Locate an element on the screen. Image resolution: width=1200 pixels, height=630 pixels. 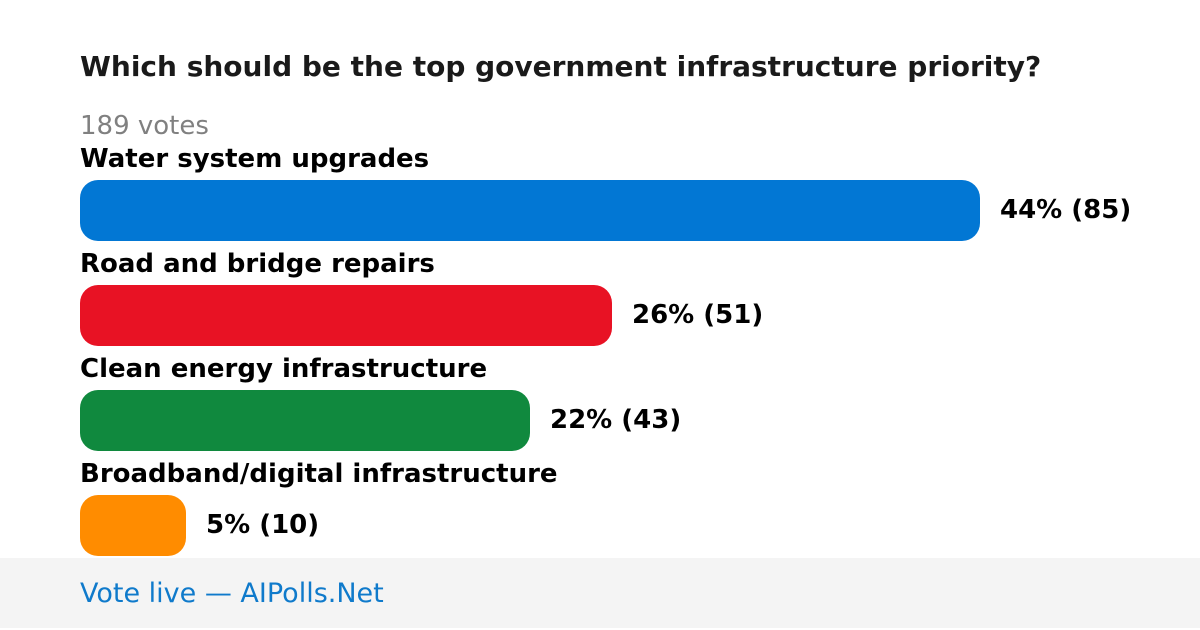
bar-clean-energy is located at coordinates (305, 420).